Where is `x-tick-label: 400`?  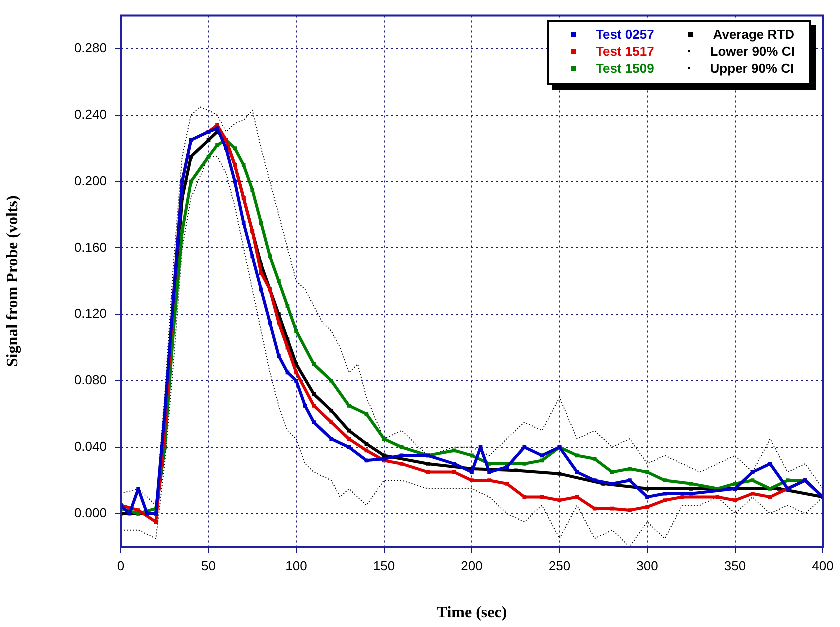 x-tick-label: 400 is located at coordinates (823, 566).